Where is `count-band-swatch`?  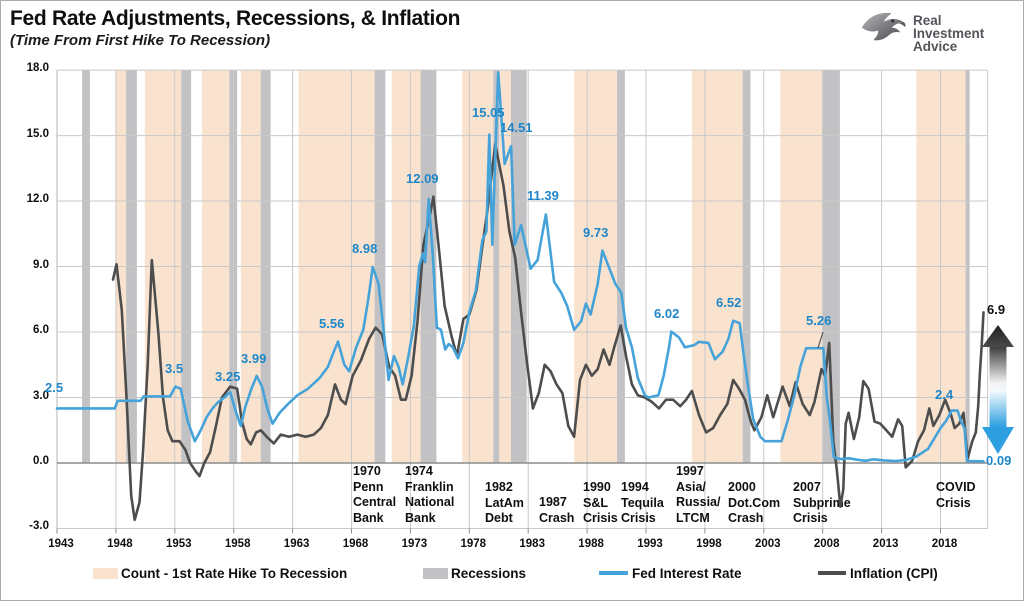 count-band-swatch is located at coordinates (105, 573).